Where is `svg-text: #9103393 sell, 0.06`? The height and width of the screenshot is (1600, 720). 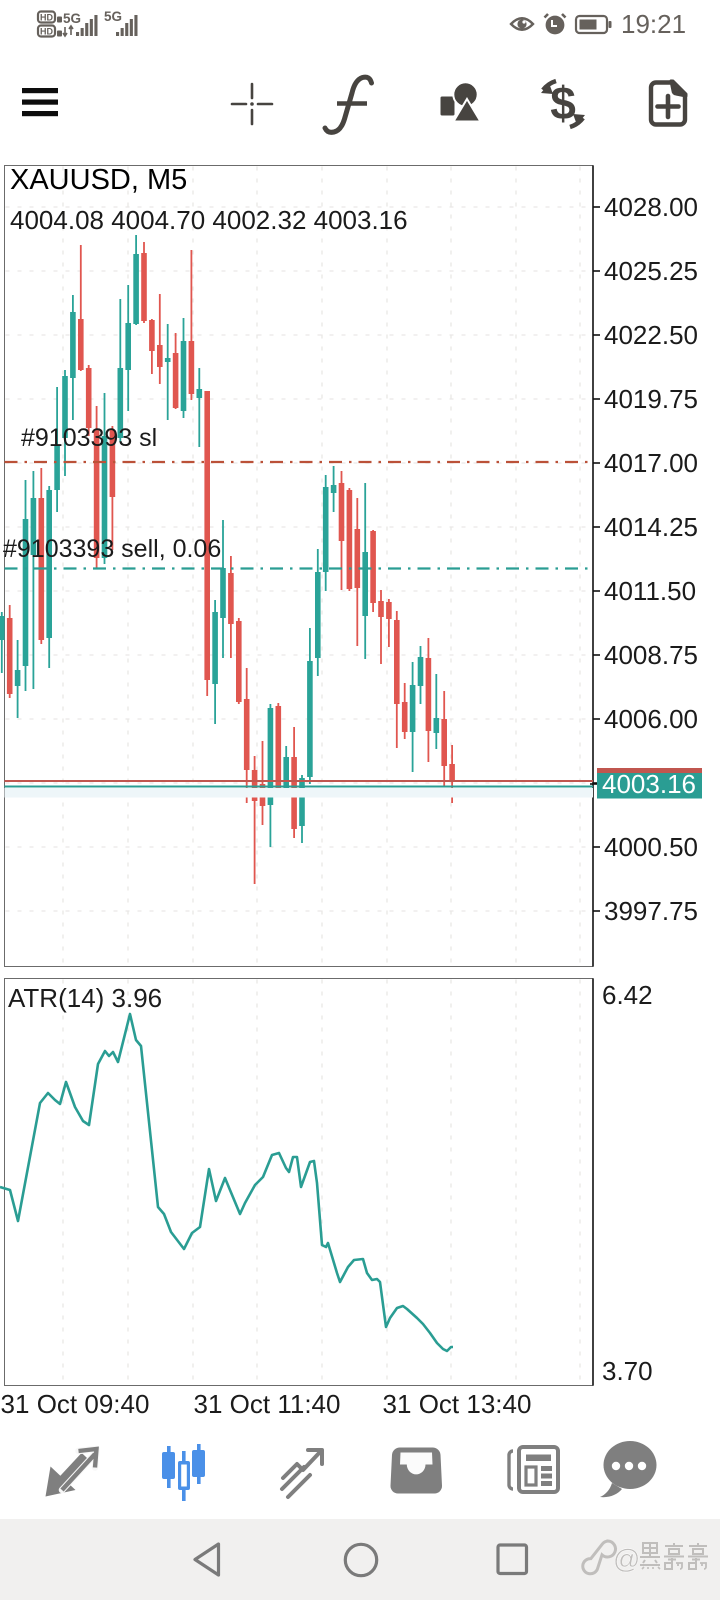
svg-text: #9103393 sell, 0.06 is located at coordinates (112, 549).